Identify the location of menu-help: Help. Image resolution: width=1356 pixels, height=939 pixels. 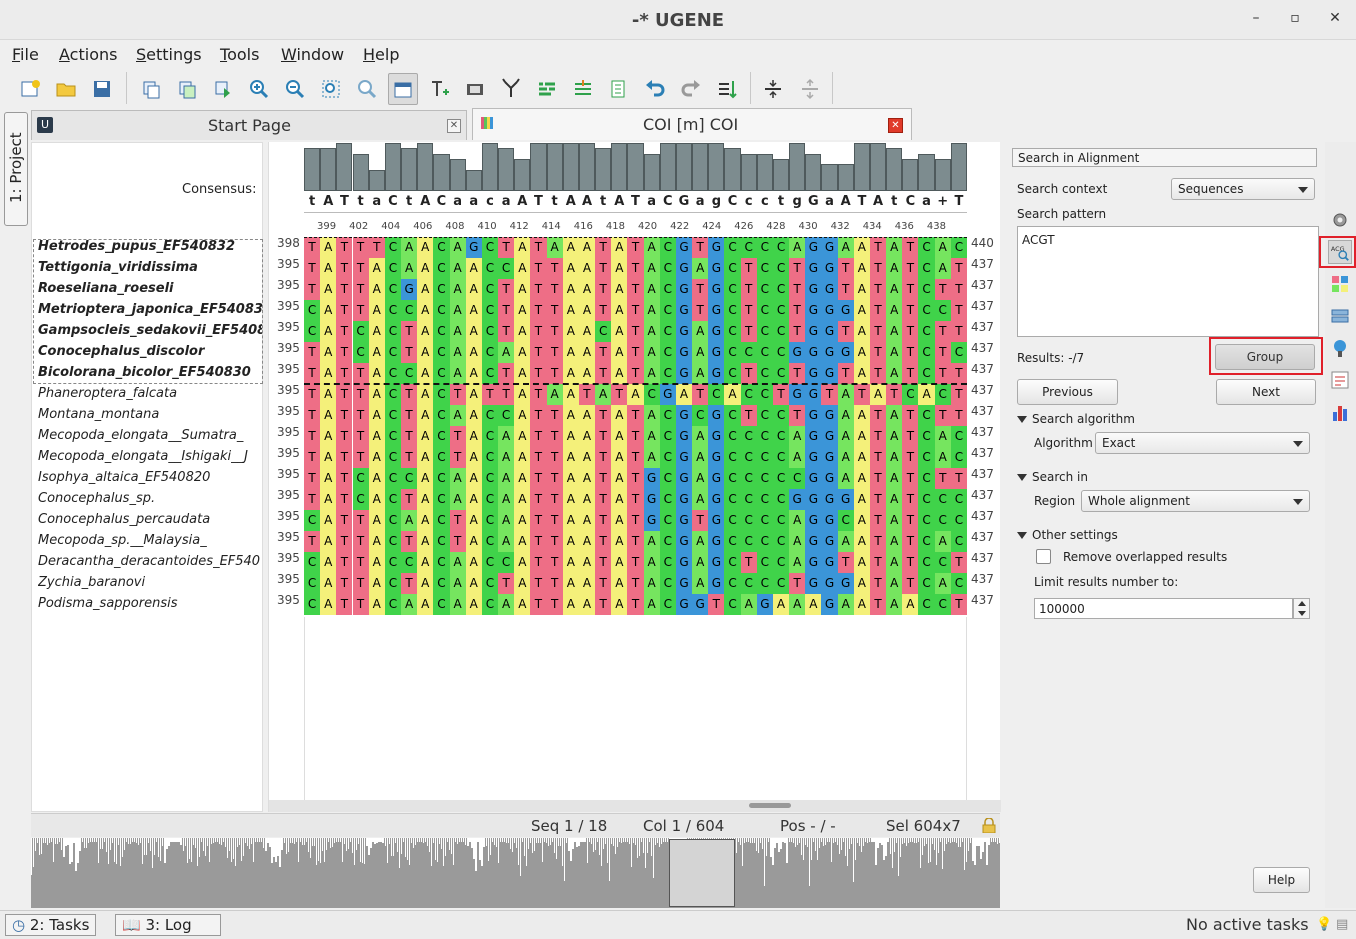
(381, 54).